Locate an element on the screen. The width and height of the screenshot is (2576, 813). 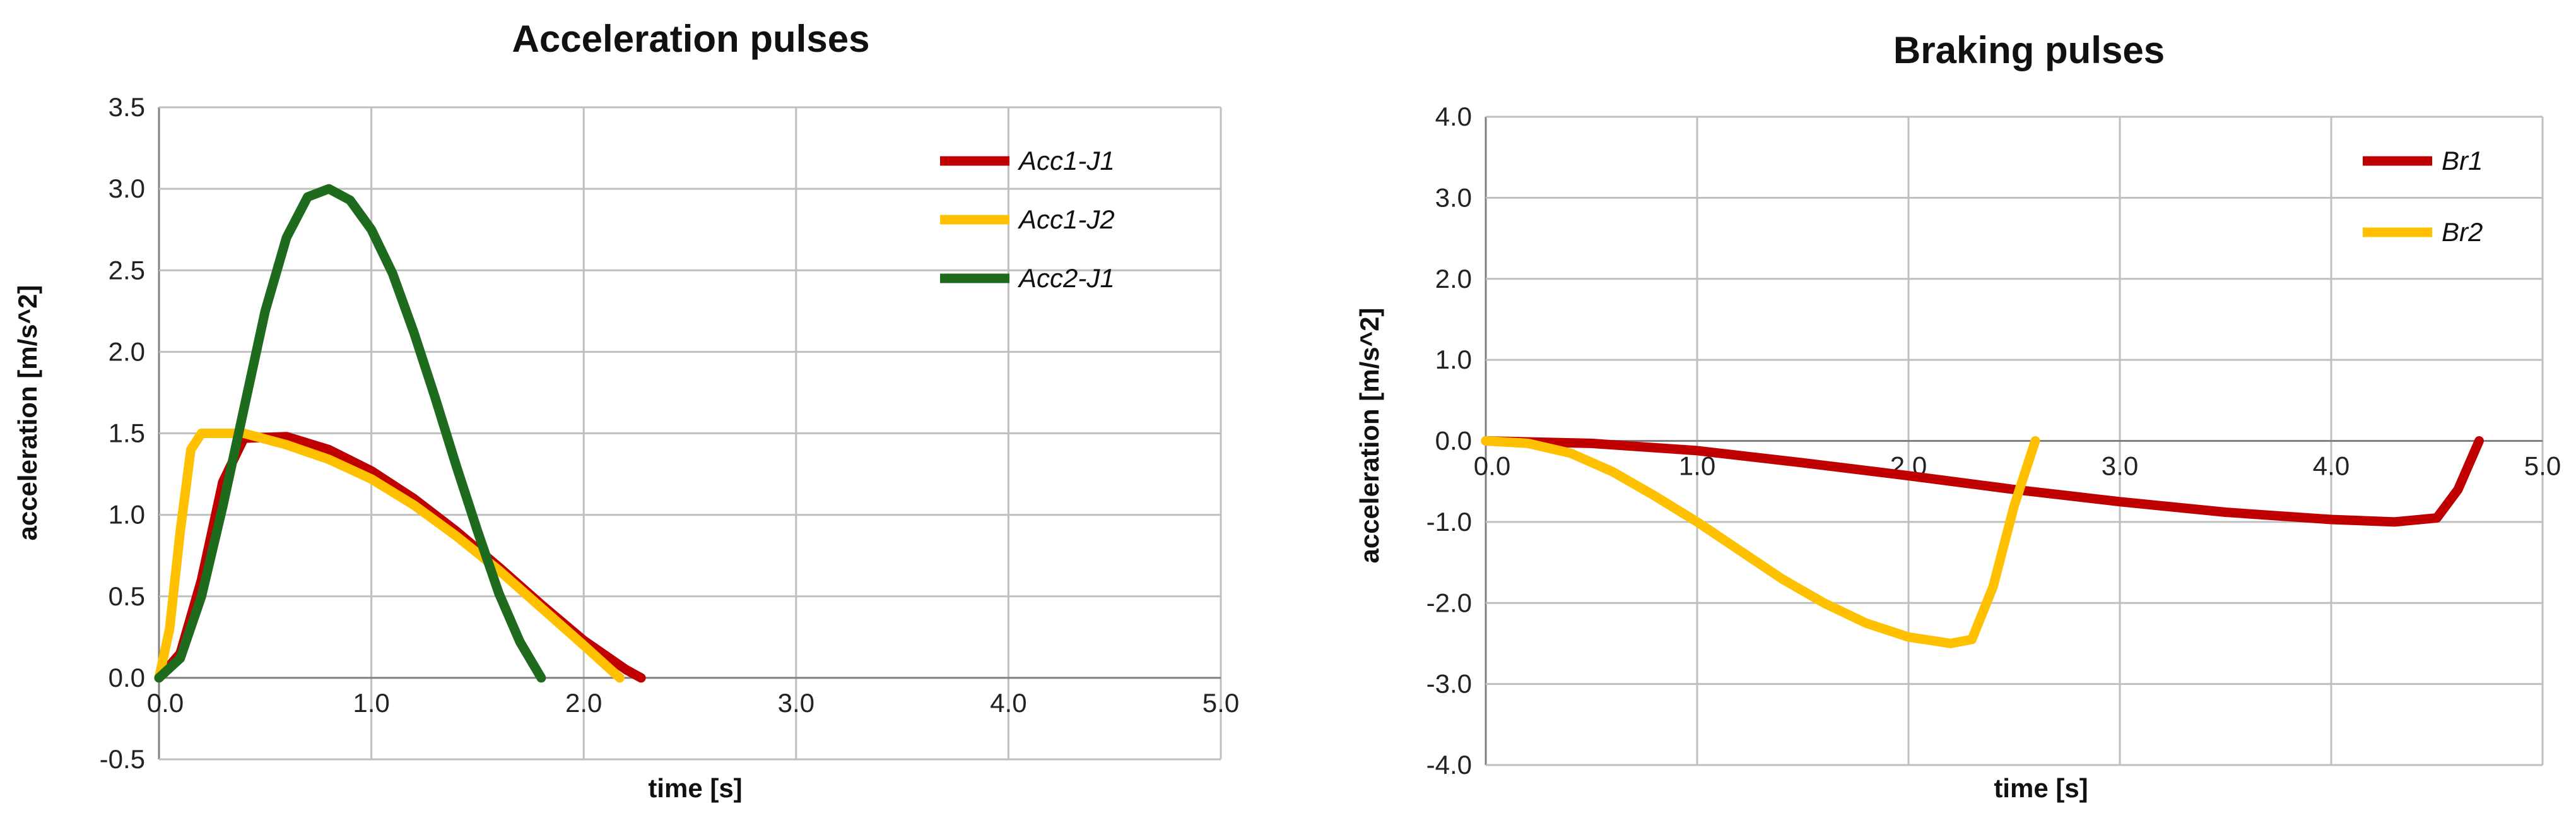
series-line-acc2-j1 is located at coordinates (350, 434).